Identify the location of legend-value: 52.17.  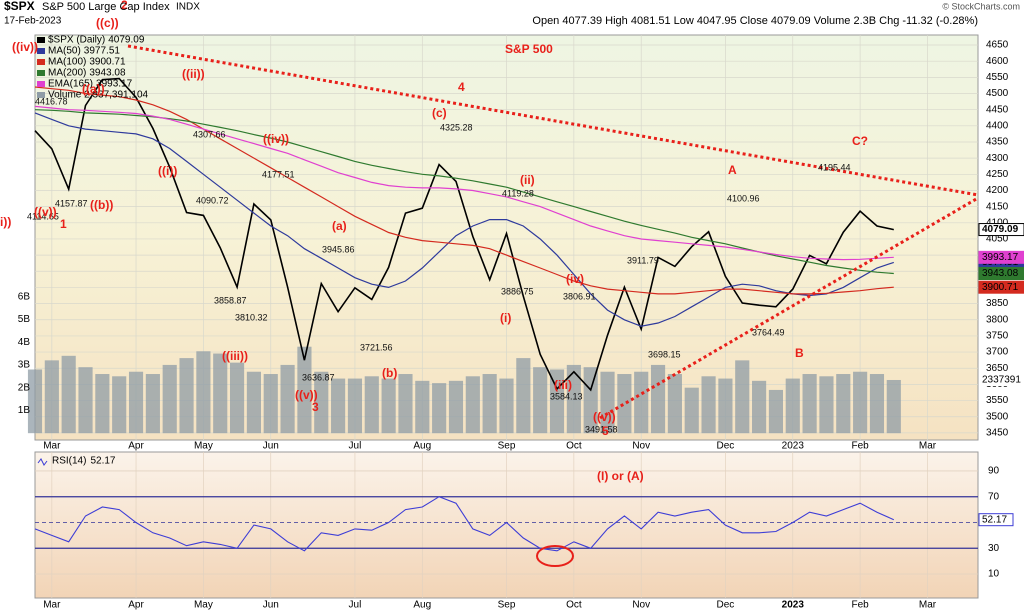
(102, 461).